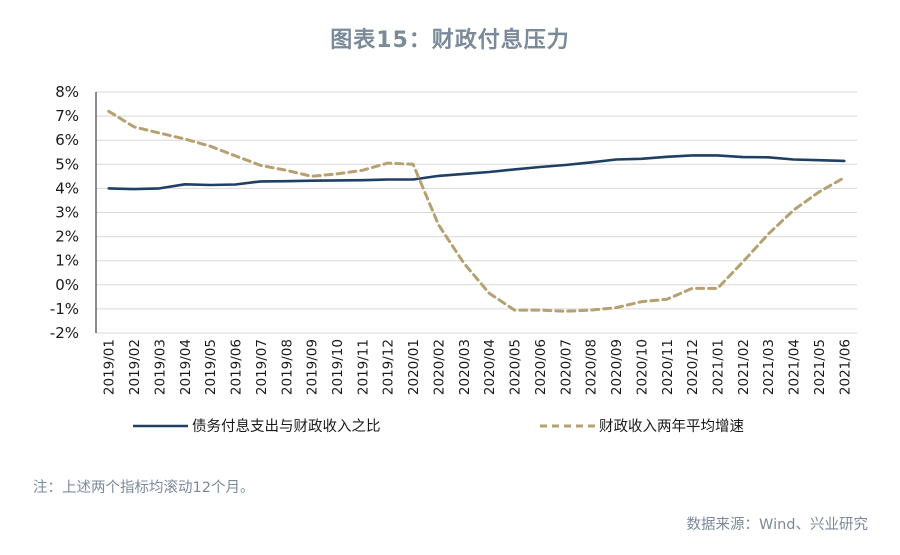  Describe the element at coordinates (516, 367) in the screenshot. I see `x-tick-label: 2020/05` at that location.